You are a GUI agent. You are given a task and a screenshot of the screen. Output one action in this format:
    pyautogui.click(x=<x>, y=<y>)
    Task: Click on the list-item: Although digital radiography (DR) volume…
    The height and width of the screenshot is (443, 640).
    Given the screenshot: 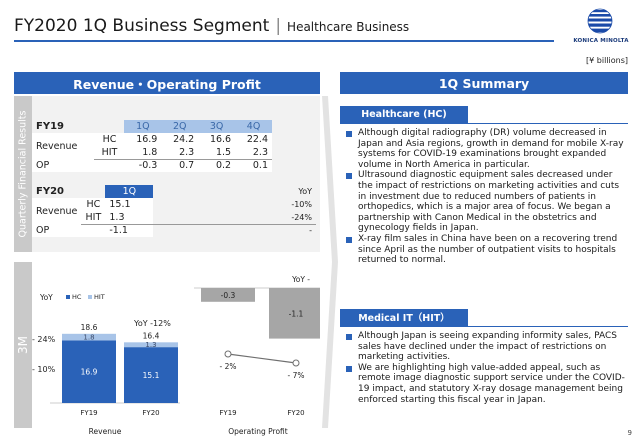 What is the action you would take?
    pyautogui.click(x=486, y=149)
    